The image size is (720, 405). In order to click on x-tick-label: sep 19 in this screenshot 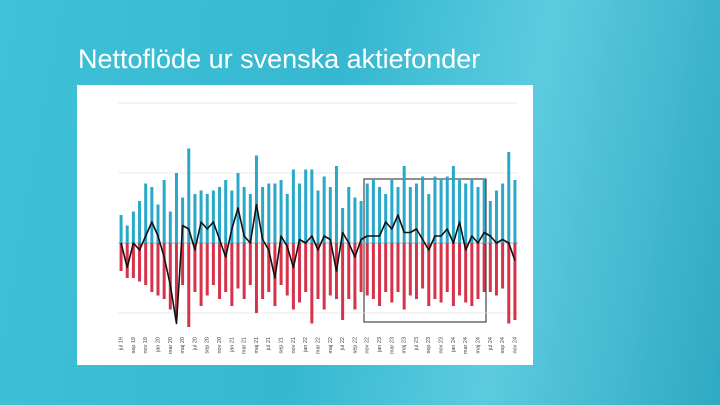, I will do `click(134, 345)`.